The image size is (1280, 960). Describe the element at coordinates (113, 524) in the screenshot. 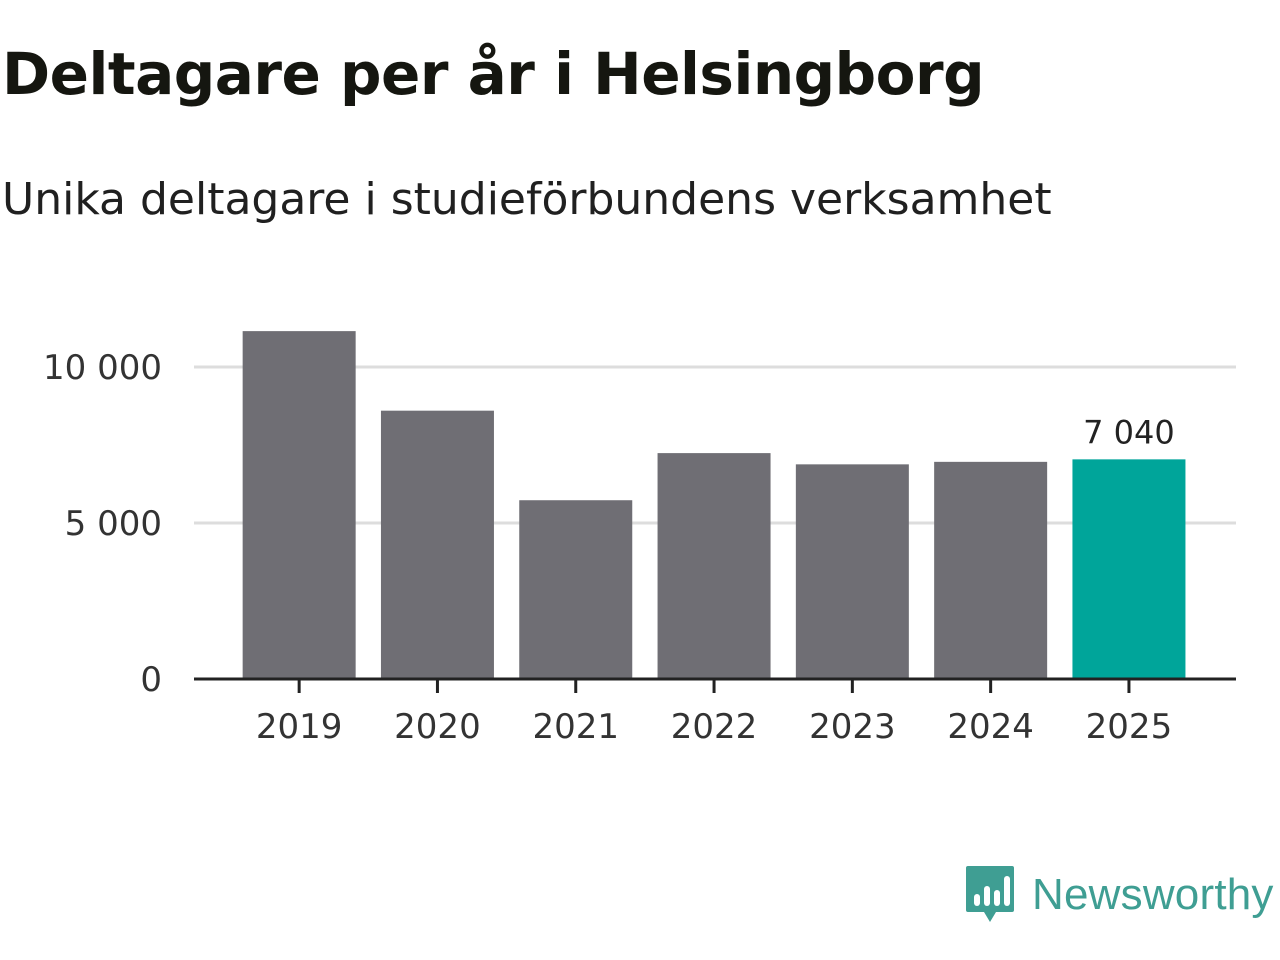

I see `y-tick-label: 5 000` at that location.